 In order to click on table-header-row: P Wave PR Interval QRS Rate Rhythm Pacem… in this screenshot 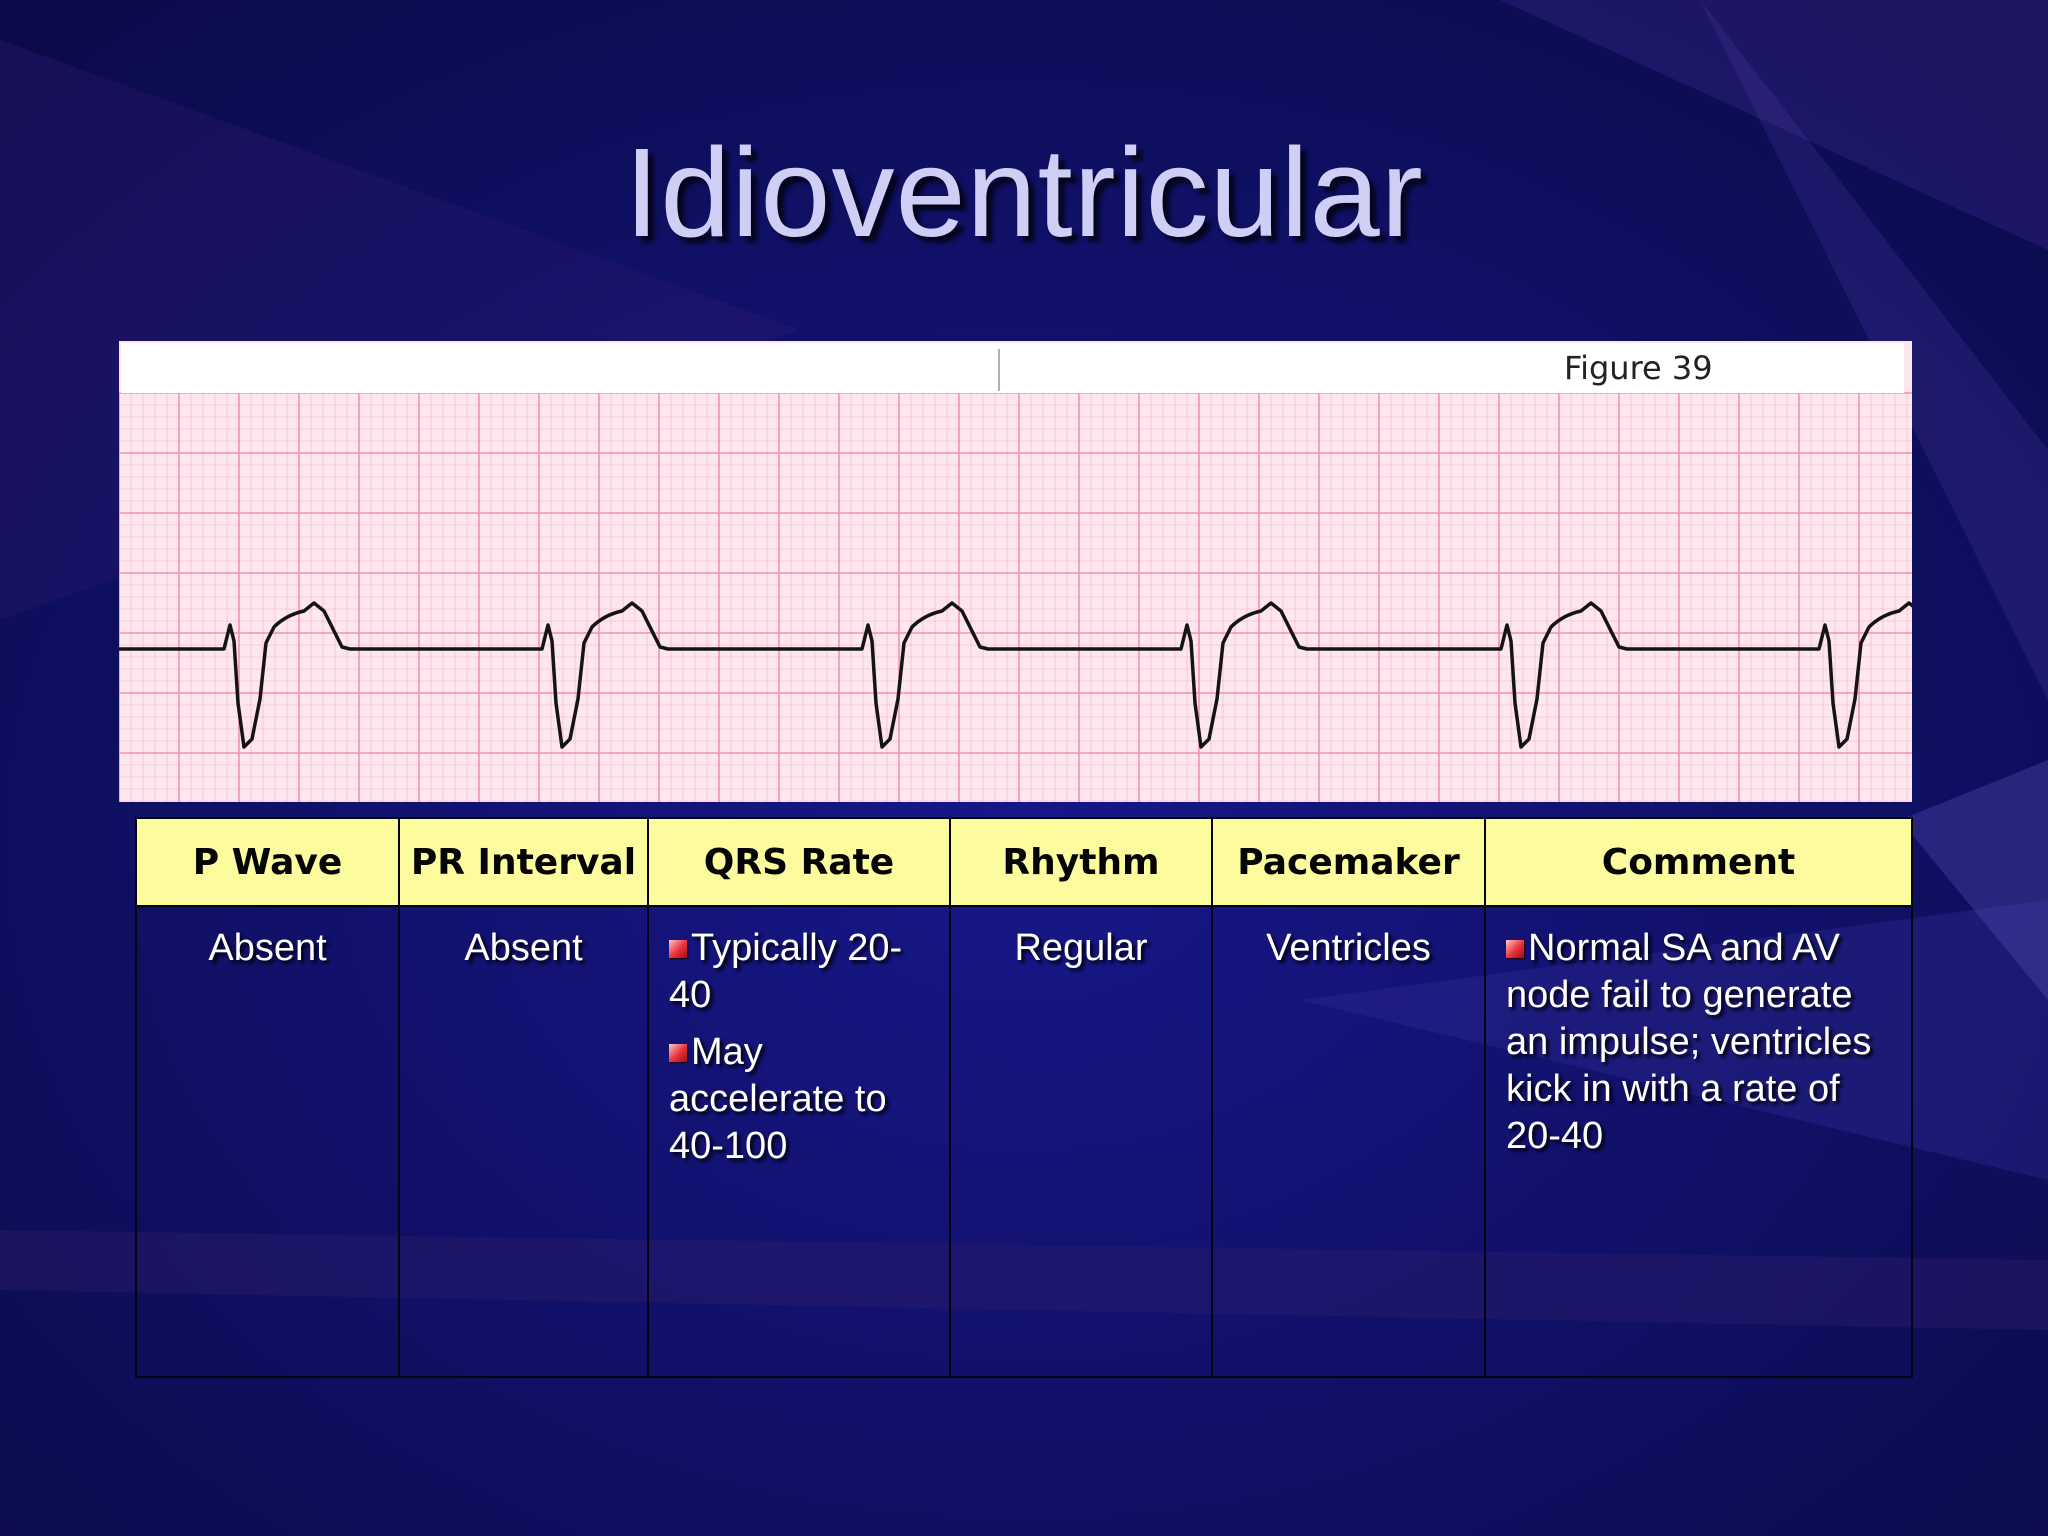, I will do `click(1024, 862)`.